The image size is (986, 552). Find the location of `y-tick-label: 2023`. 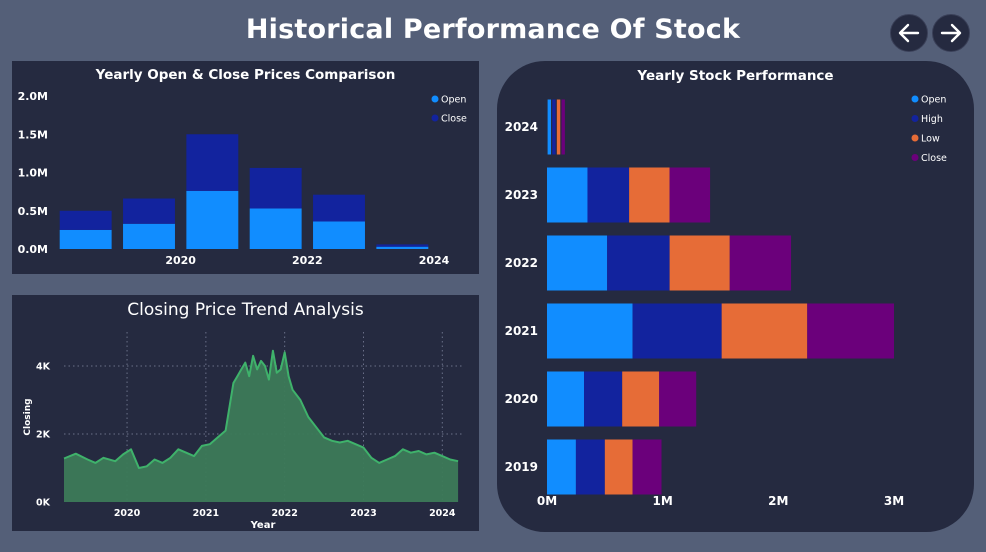

y-tick-label: 2023 is located at coordinates (521, 195).